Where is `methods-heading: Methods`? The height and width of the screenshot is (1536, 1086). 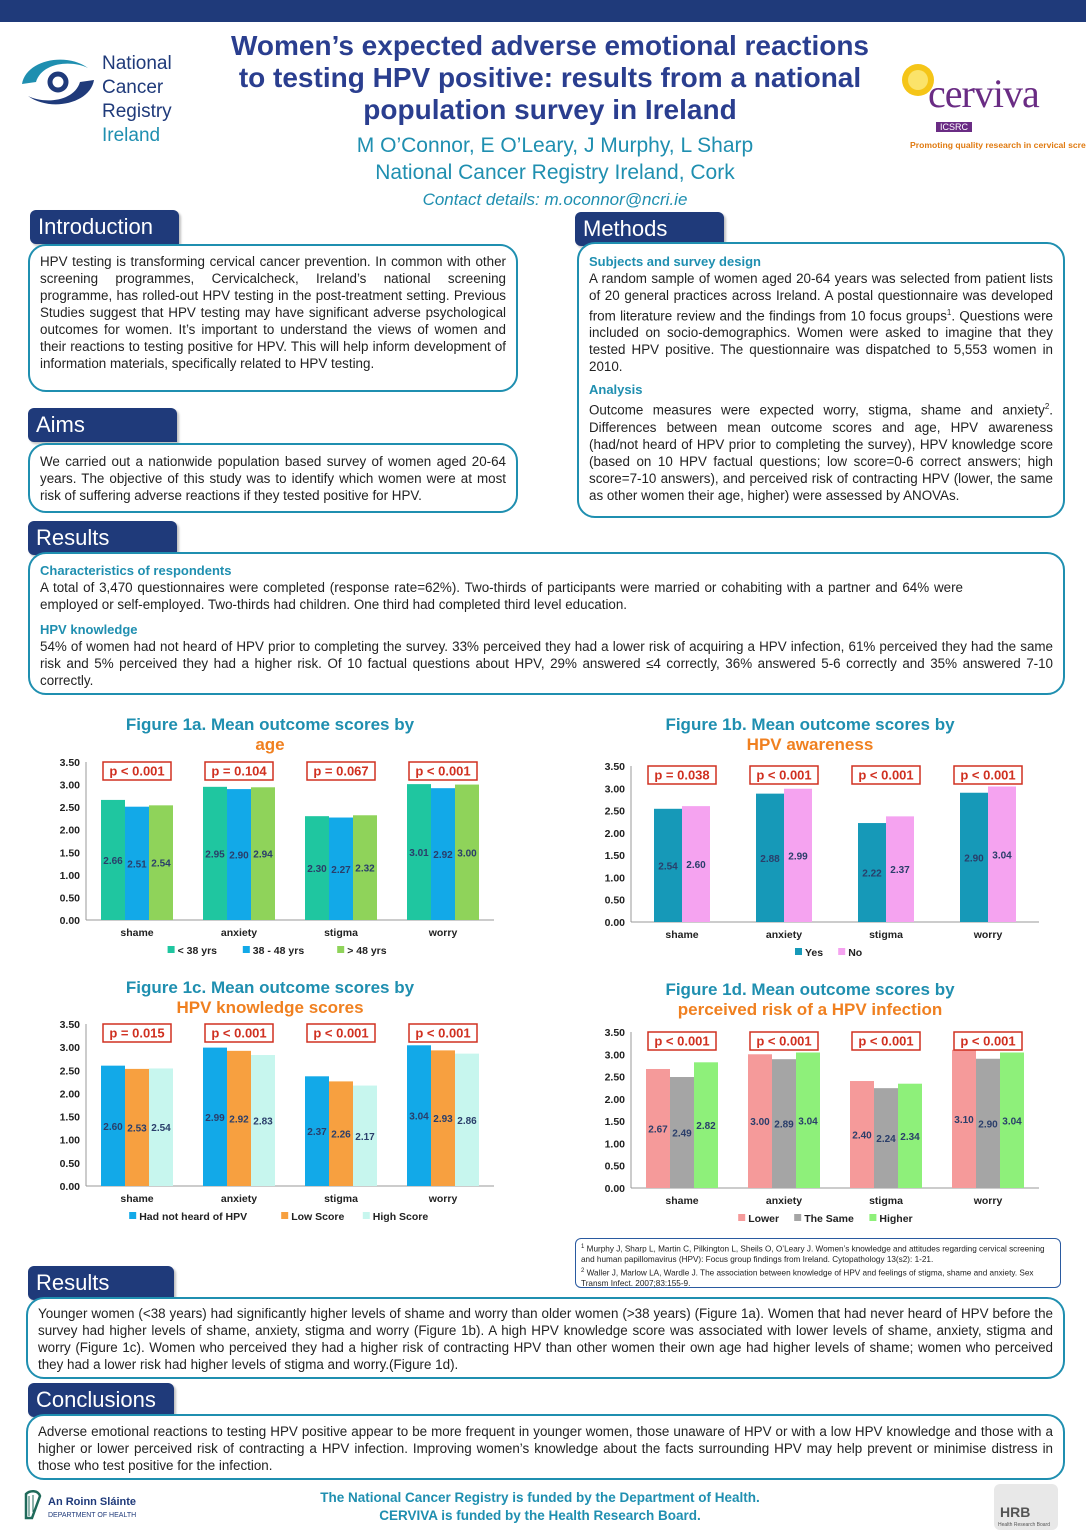 methods-heading: Methods is located at coordinates (649, 229).